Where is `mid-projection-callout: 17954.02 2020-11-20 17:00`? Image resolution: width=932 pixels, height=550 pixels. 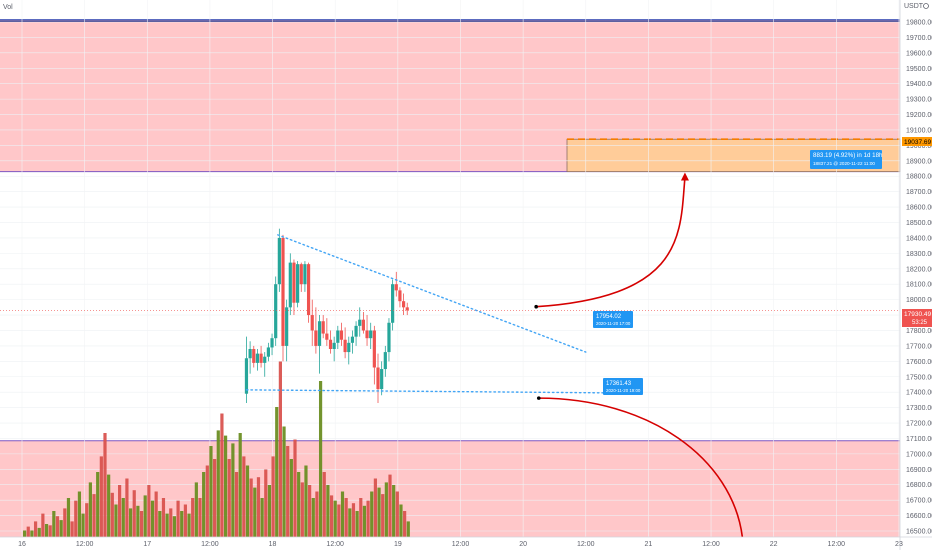
mid-projection-callout: 17954.02 2020-11-20 17:00 is located at coordinates (613, 319).